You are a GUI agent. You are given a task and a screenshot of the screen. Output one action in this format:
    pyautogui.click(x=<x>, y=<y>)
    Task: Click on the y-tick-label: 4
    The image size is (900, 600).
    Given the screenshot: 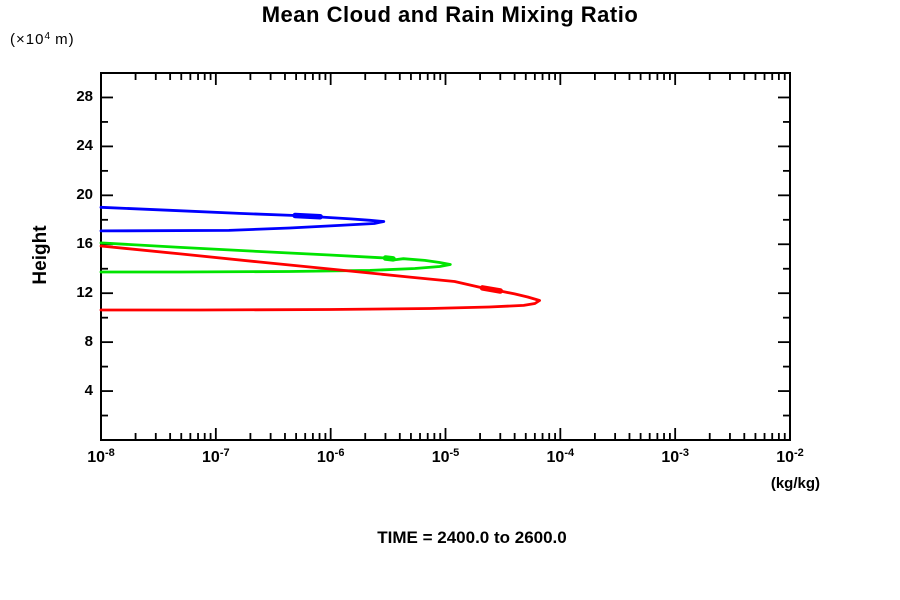 What is the action you would take?
    pyautogui.click(x=88, y=391)
    